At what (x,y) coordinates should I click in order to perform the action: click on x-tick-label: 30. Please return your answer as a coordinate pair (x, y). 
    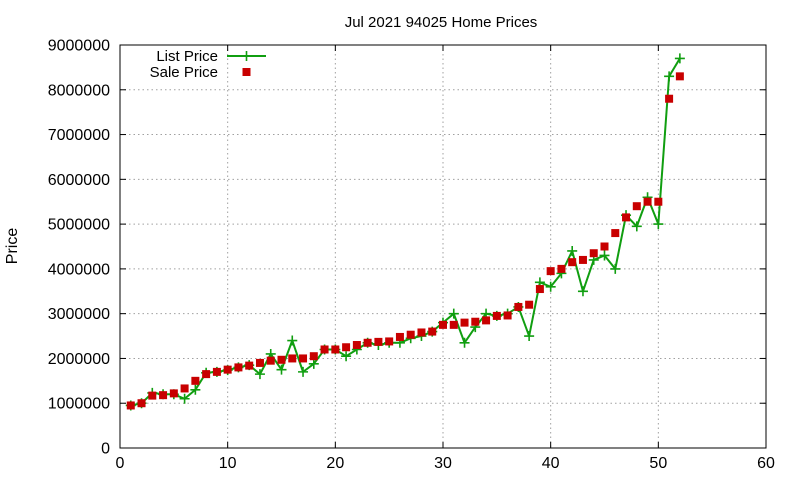
    Looking at the image, I should click on (443, 463).